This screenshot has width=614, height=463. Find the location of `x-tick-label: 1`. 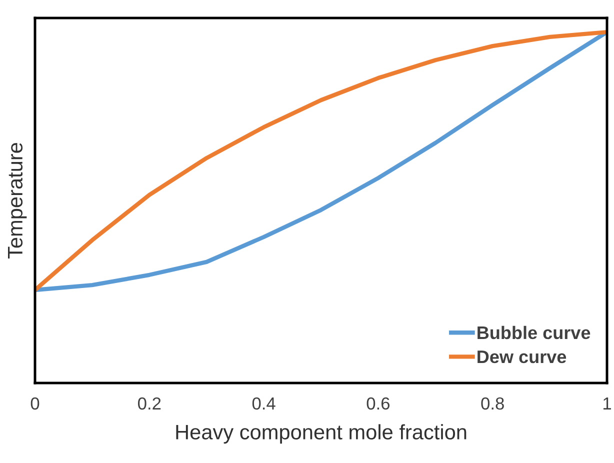

x-tick-label: 1 is located at coordinates (607, 404).